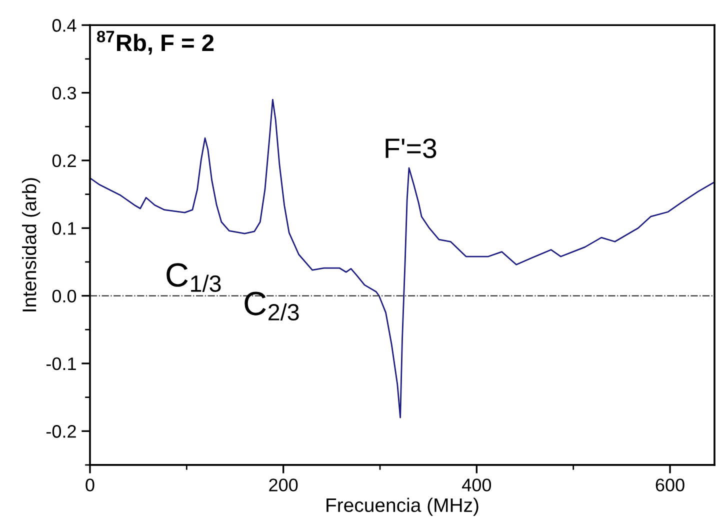 The width and height of the screenshot is (717, 523). What do you see at coordinates (61, 431) in the screenshot?
I see `y-tick-label: -0.2` at bounding box center [61, 431].